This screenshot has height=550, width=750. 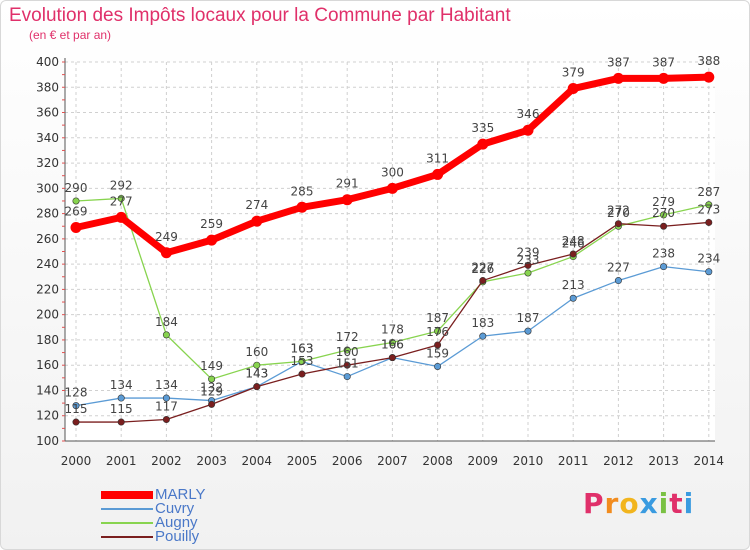 What do you see at coordinates (573, 285) in the screenshot?
I see `data-label: 213` at bounding box center [573, 285].